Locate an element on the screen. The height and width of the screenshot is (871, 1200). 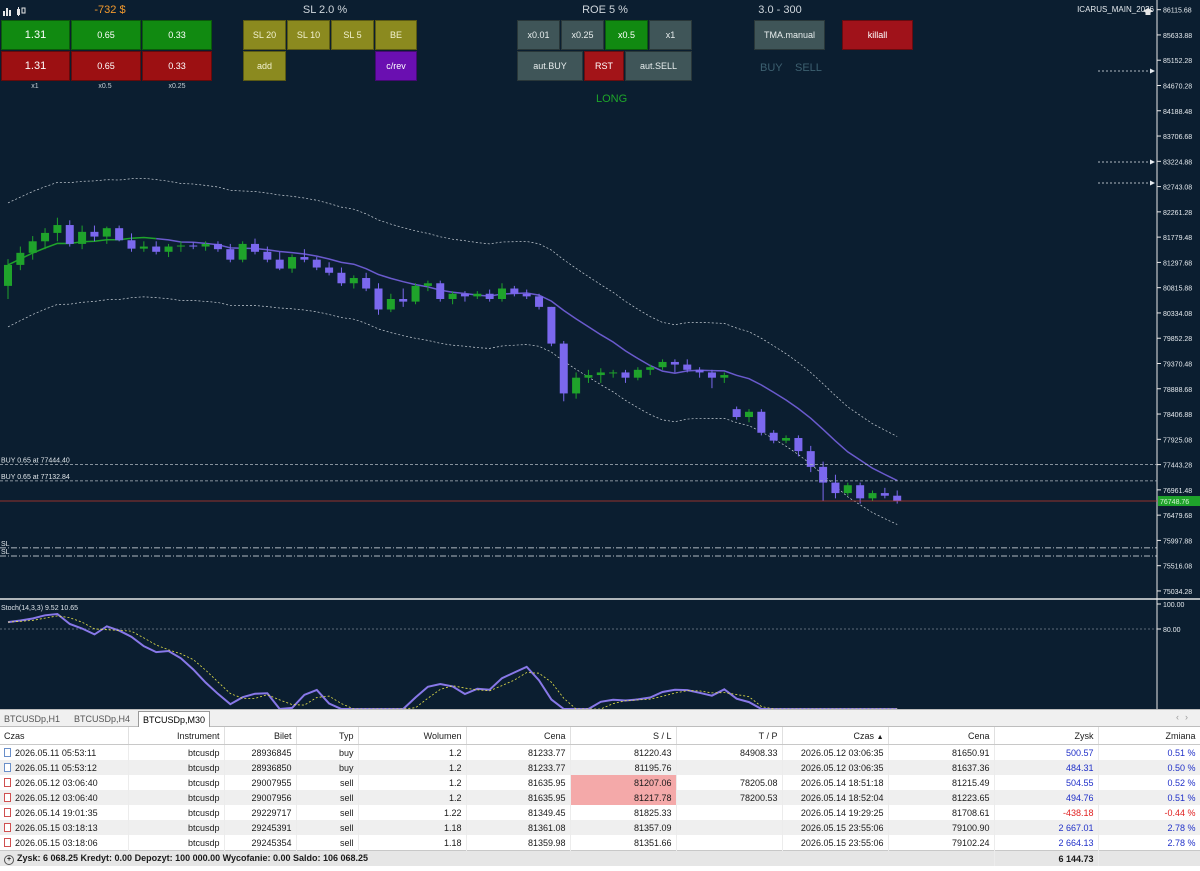
reset-button: RST is located at coordinates (604, 66).